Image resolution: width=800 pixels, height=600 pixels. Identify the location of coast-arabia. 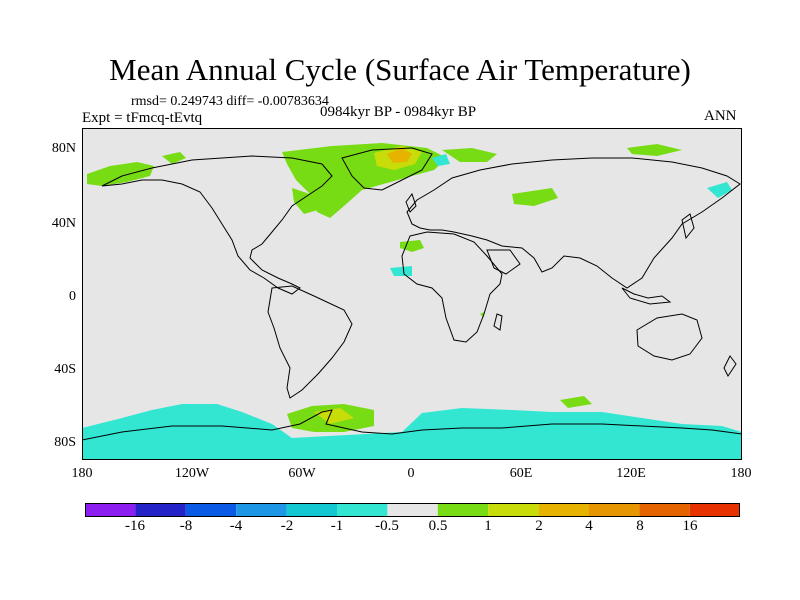
(503, 262).